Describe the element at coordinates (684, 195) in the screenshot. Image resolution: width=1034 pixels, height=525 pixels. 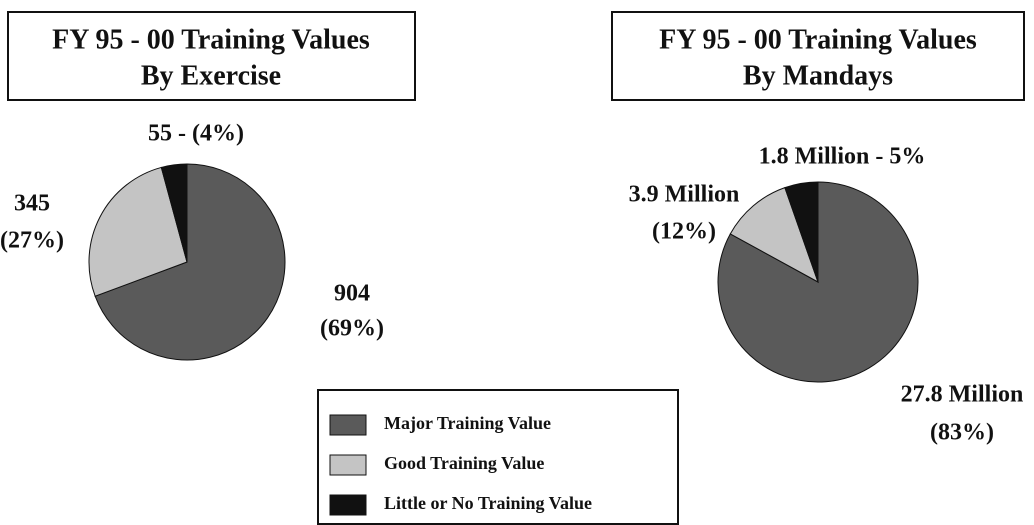
I see `data-label: 3.9 Million` at that location.